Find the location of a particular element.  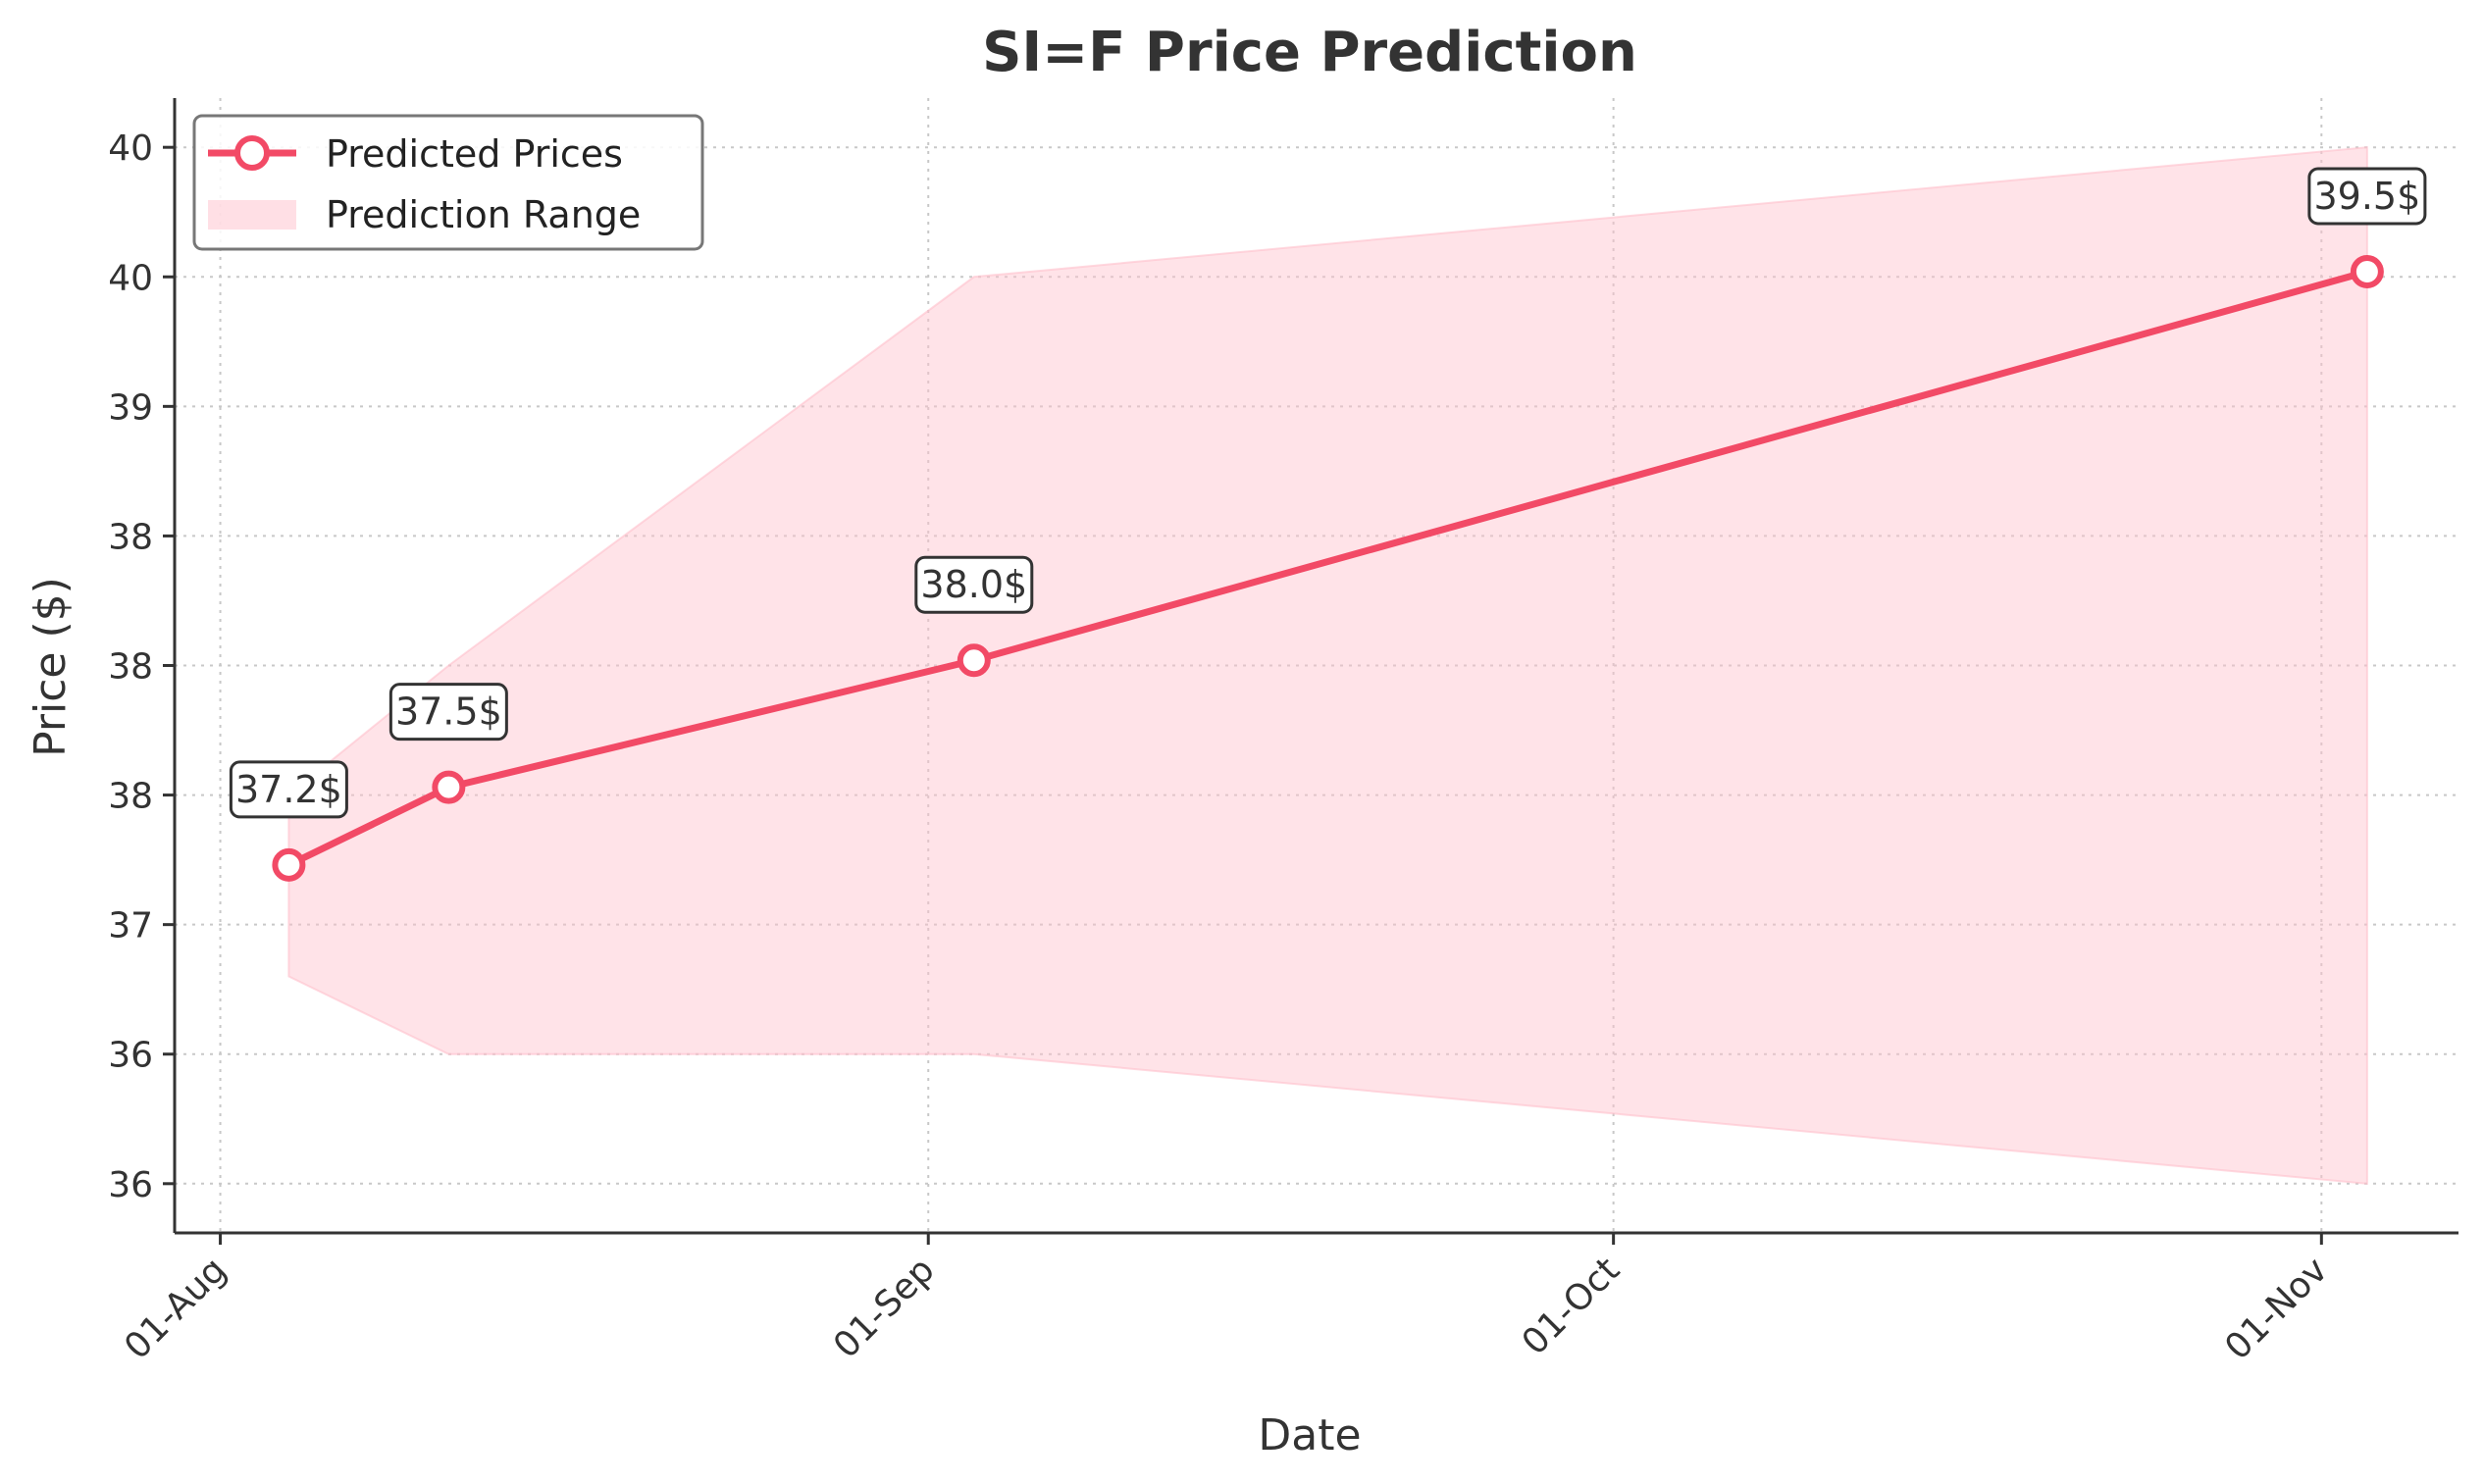

data-label: 38.0$ is located at coordinates (974, 585).